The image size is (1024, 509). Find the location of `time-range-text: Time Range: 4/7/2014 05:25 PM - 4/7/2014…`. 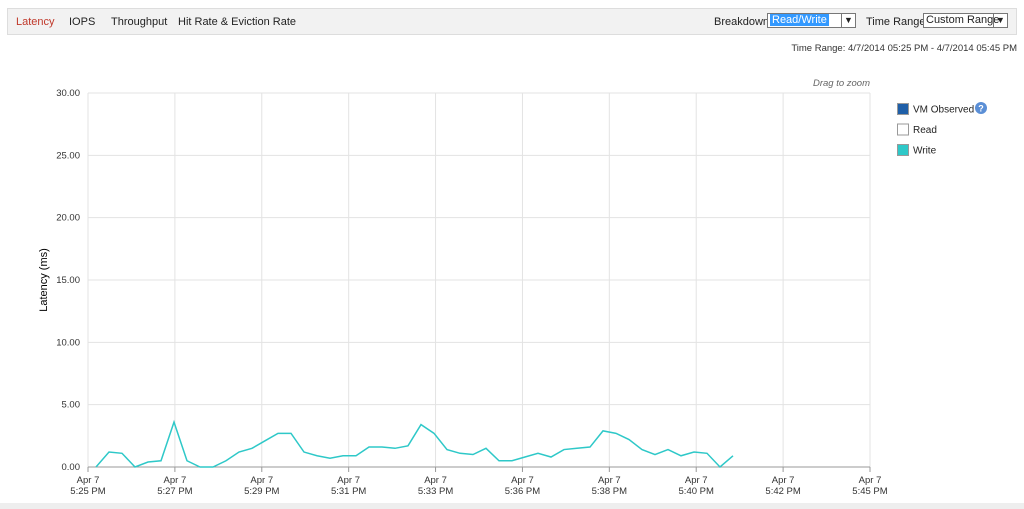

time-range-text: Time Range: 4/7/2014 05:25 PM - 4/7/2014… is located at coordinates (904, 48).